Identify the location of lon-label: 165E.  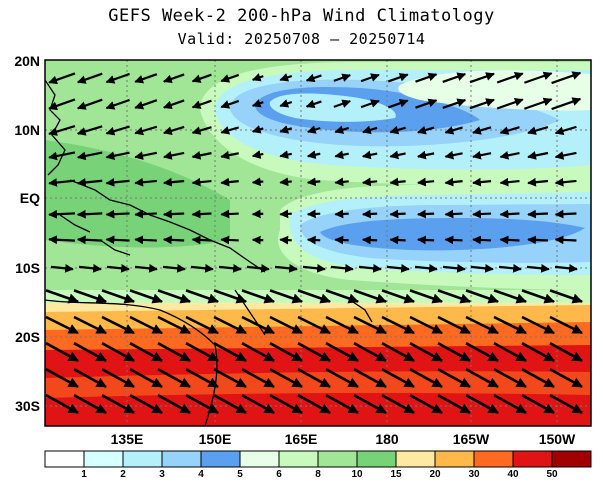
(301, 439).